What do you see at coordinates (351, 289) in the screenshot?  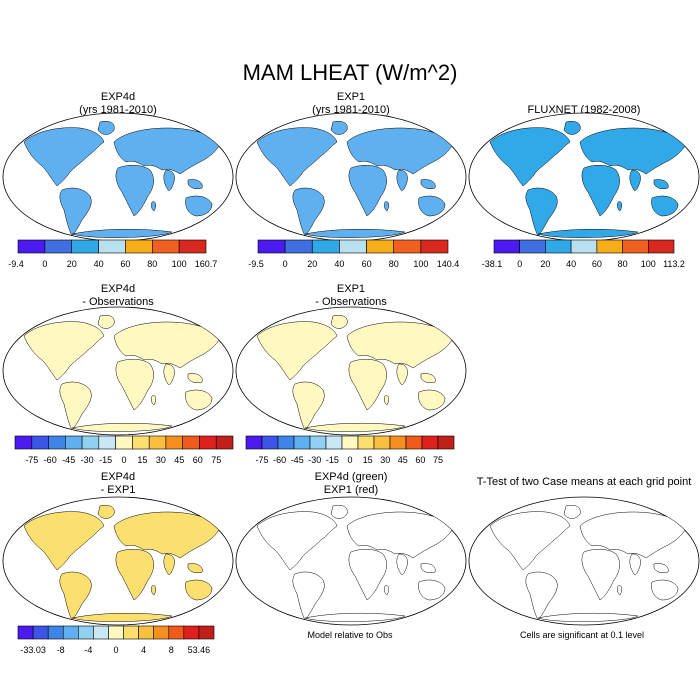 I see `panel-title-exp1-minus-obs-0: EXP1` at bounding box center [351, 289].